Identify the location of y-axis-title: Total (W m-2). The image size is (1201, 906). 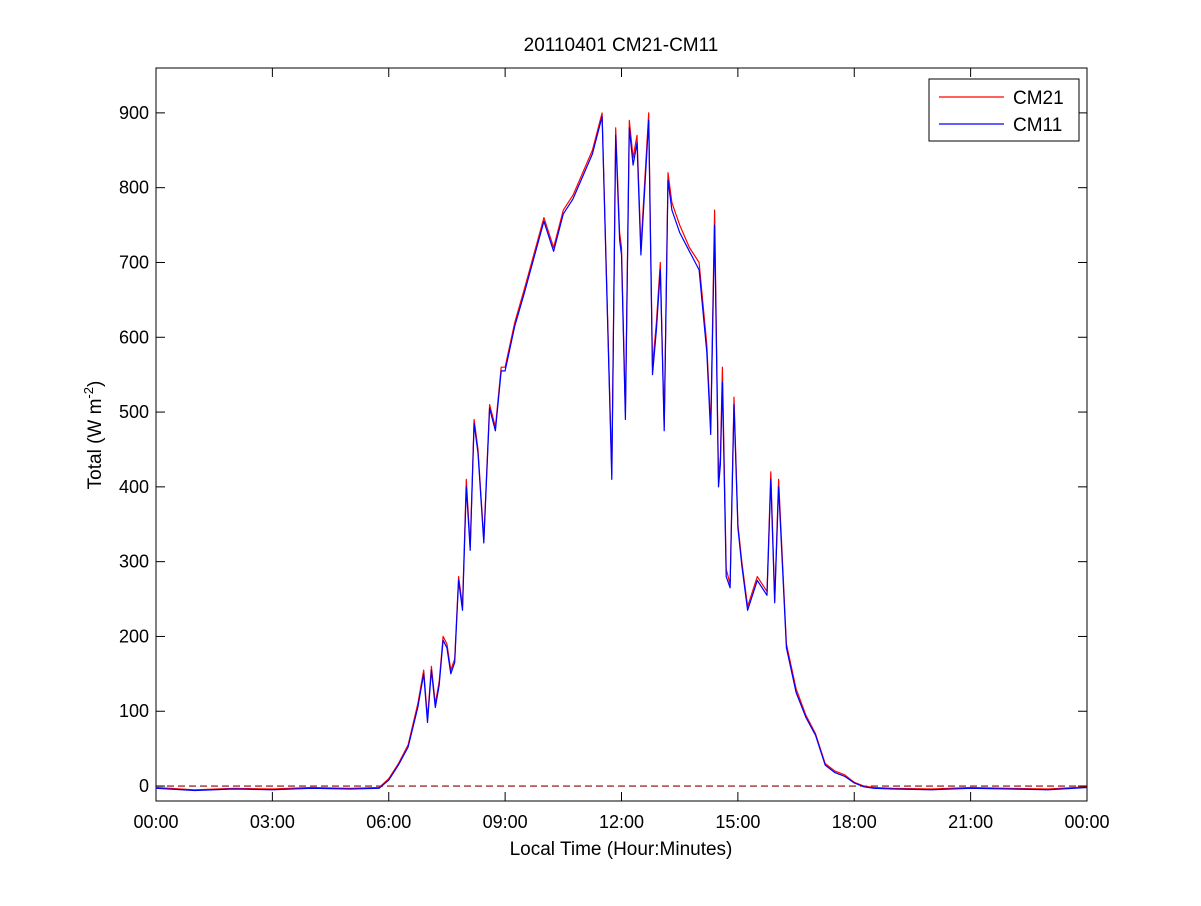
(93, 435).